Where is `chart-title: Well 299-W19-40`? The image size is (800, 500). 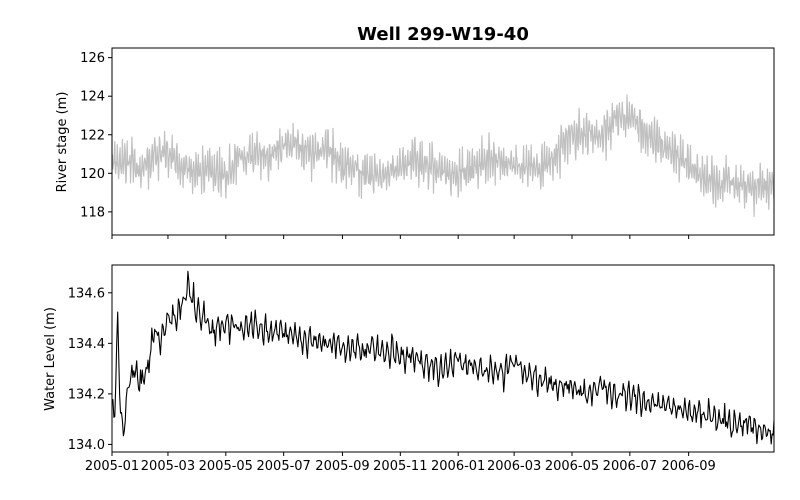 chart-title: Well 299-W19-40 is located at coordinates (443, 34).